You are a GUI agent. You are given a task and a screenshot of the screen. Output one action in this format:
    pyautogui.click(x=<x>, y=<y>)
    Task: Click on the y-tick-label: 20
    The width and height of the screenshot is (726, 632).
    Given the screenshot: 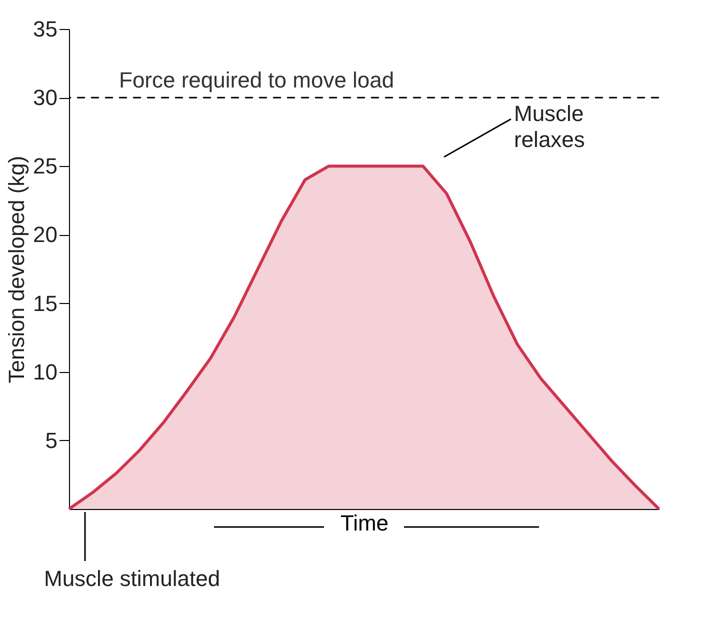 What is the action you would take?
    pyautogui.click(x=45, y=235)
    